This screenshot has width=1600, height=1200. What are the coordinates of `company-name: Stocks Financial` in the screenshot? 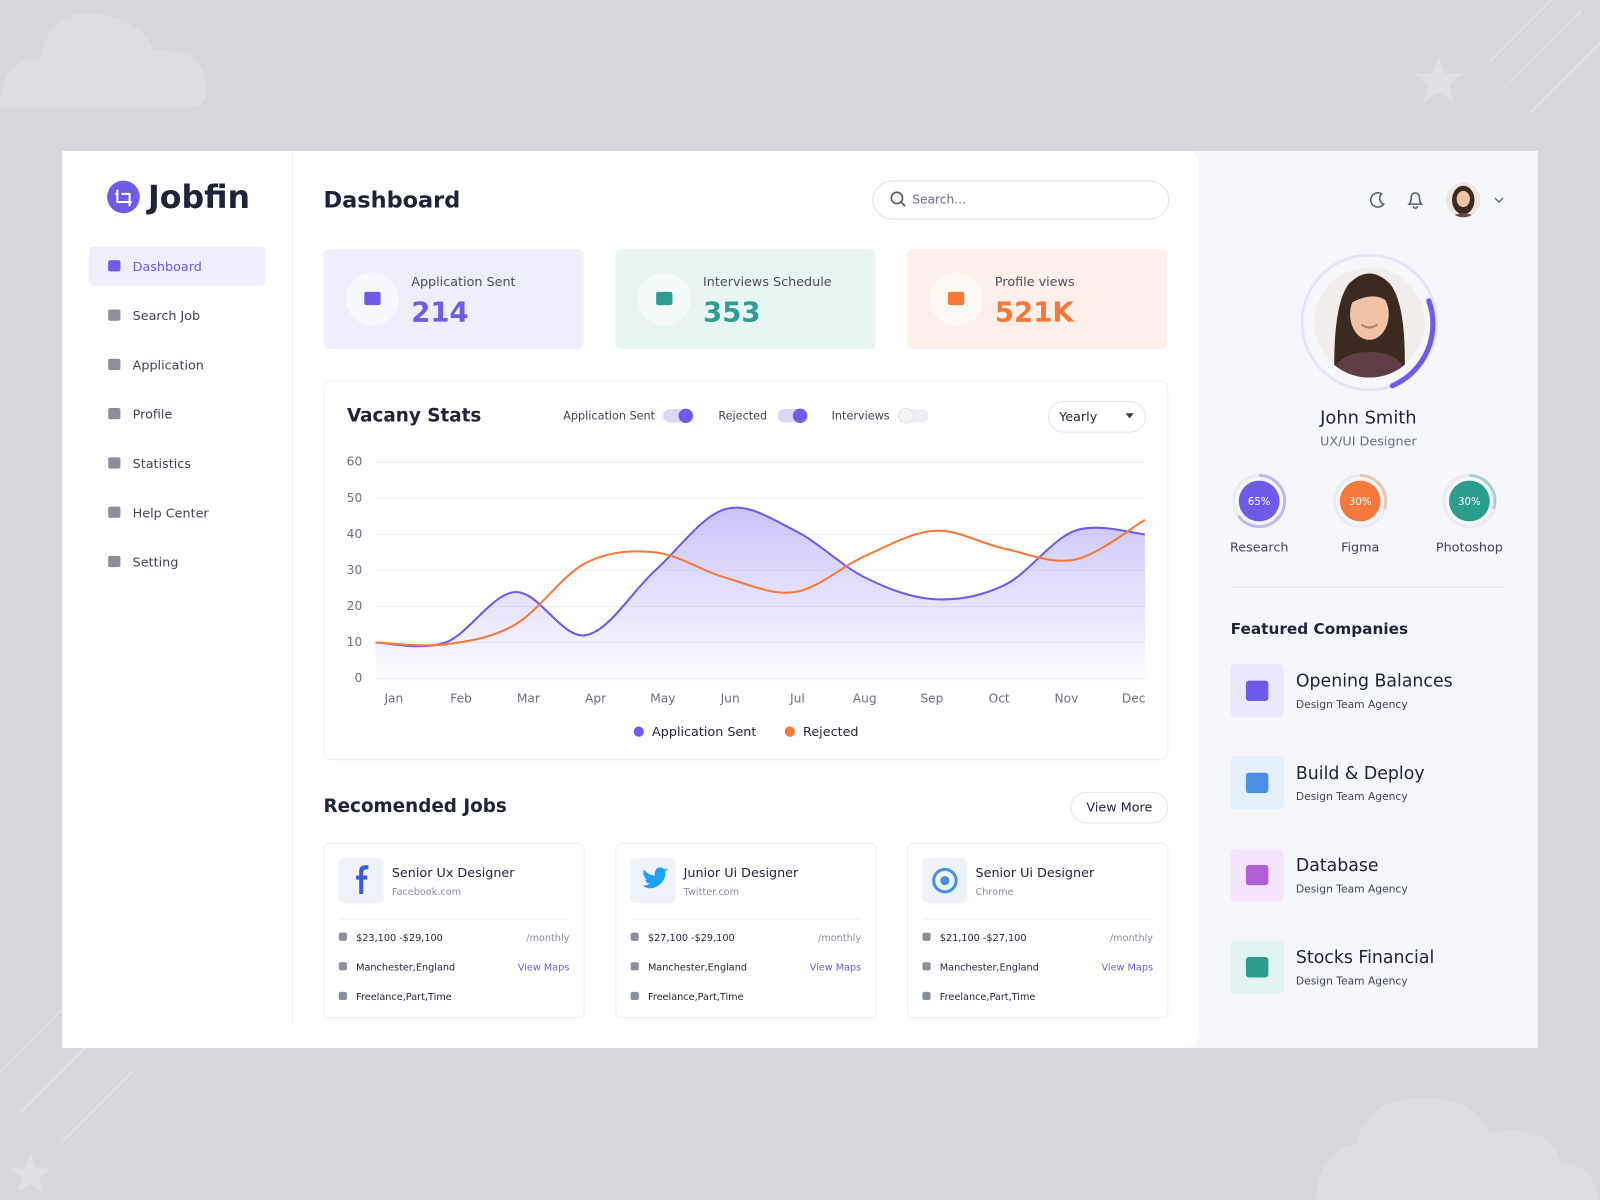 It's located at (1365, 958).